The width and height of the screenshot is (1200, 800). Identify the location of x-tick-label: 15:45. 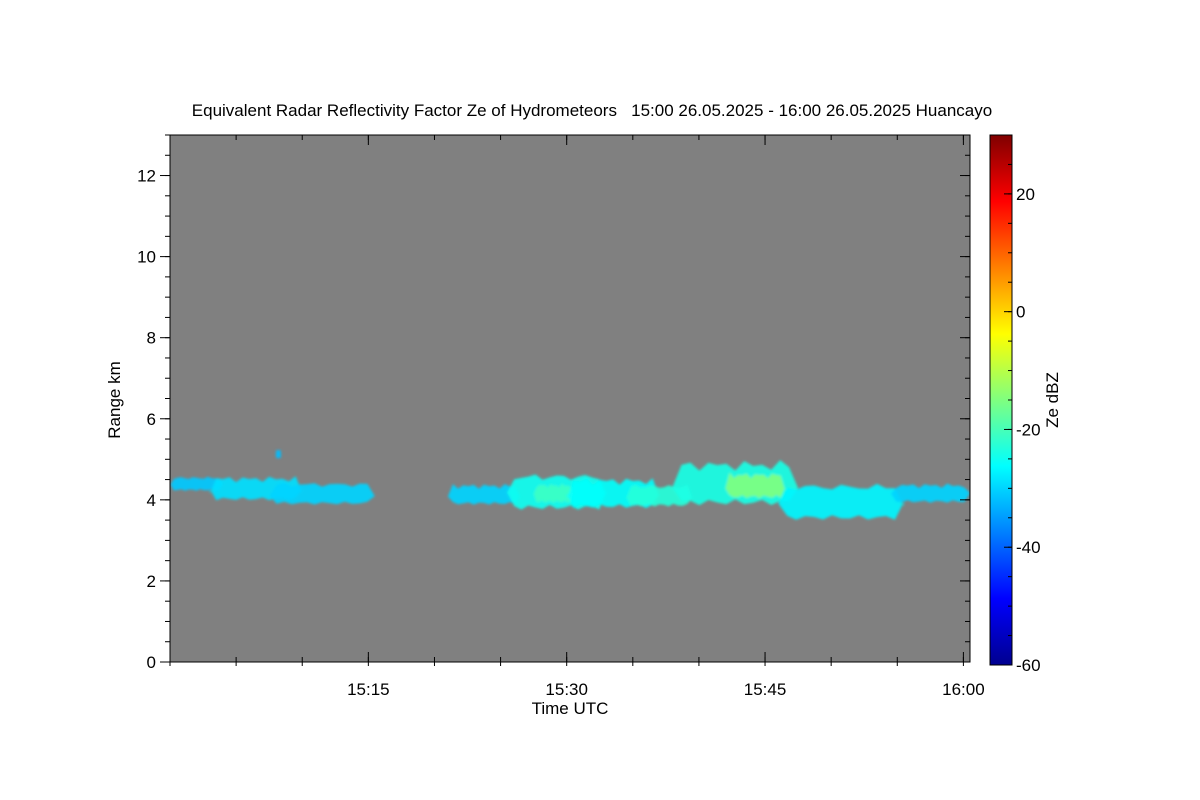
(765, 689).